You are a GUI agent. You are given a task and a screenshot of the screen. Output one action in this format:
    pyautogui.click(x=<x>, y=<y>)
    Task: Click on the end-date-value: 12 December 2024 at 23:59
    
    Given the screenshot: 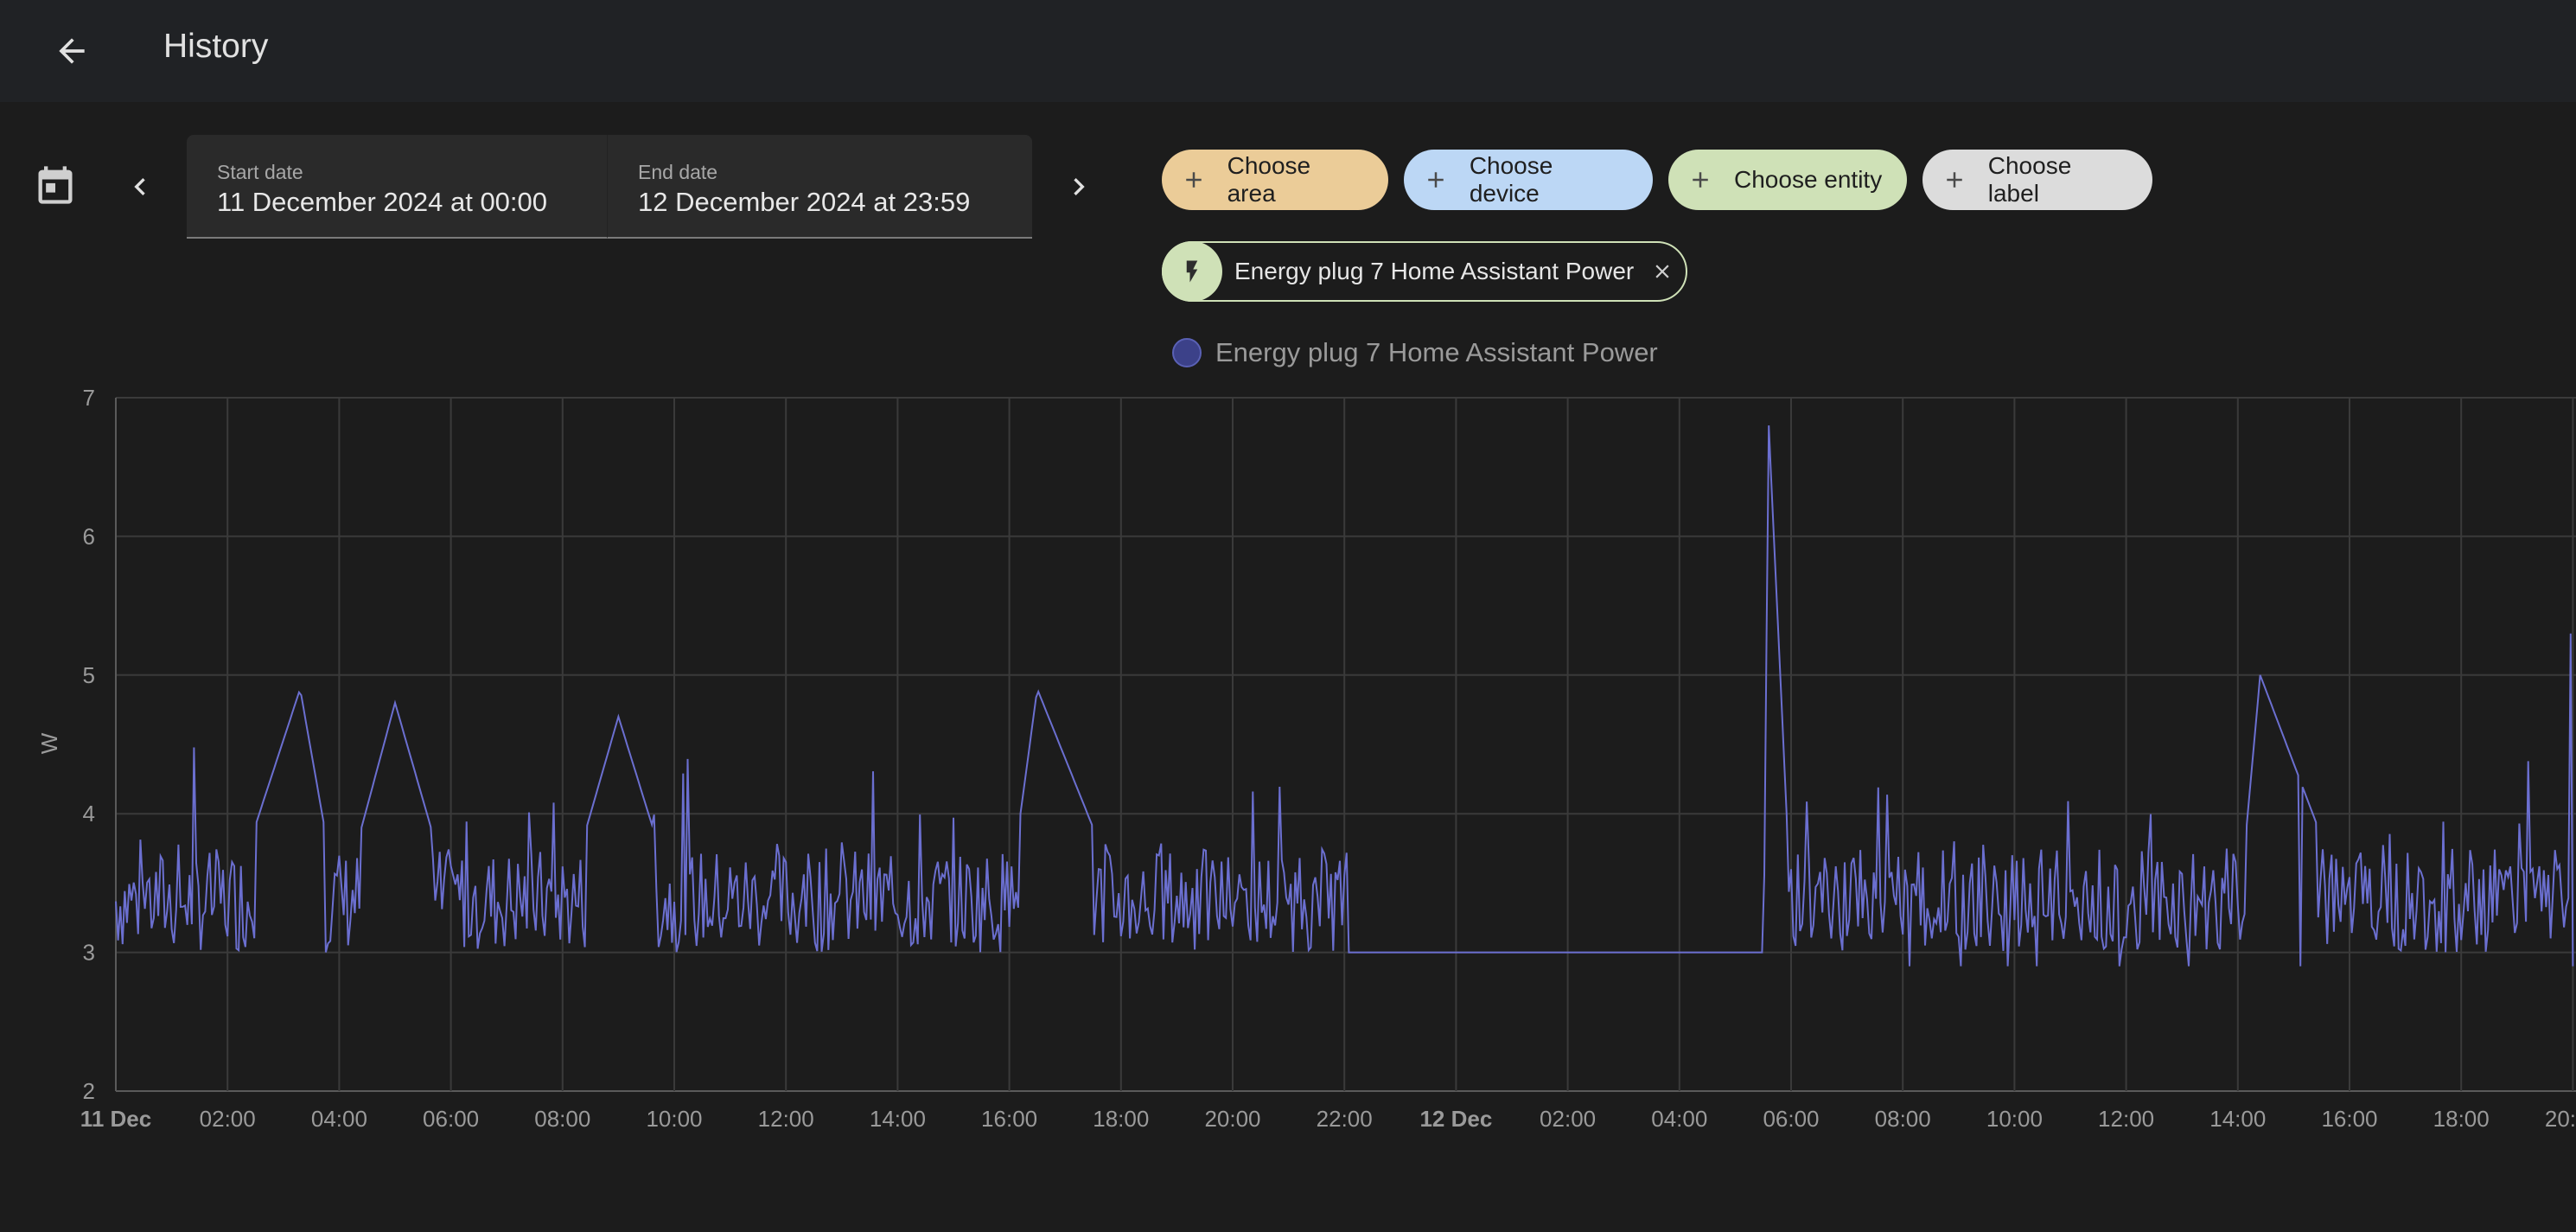 What is the action you would take?
    pyautogui.click(x=804, y=202)
    